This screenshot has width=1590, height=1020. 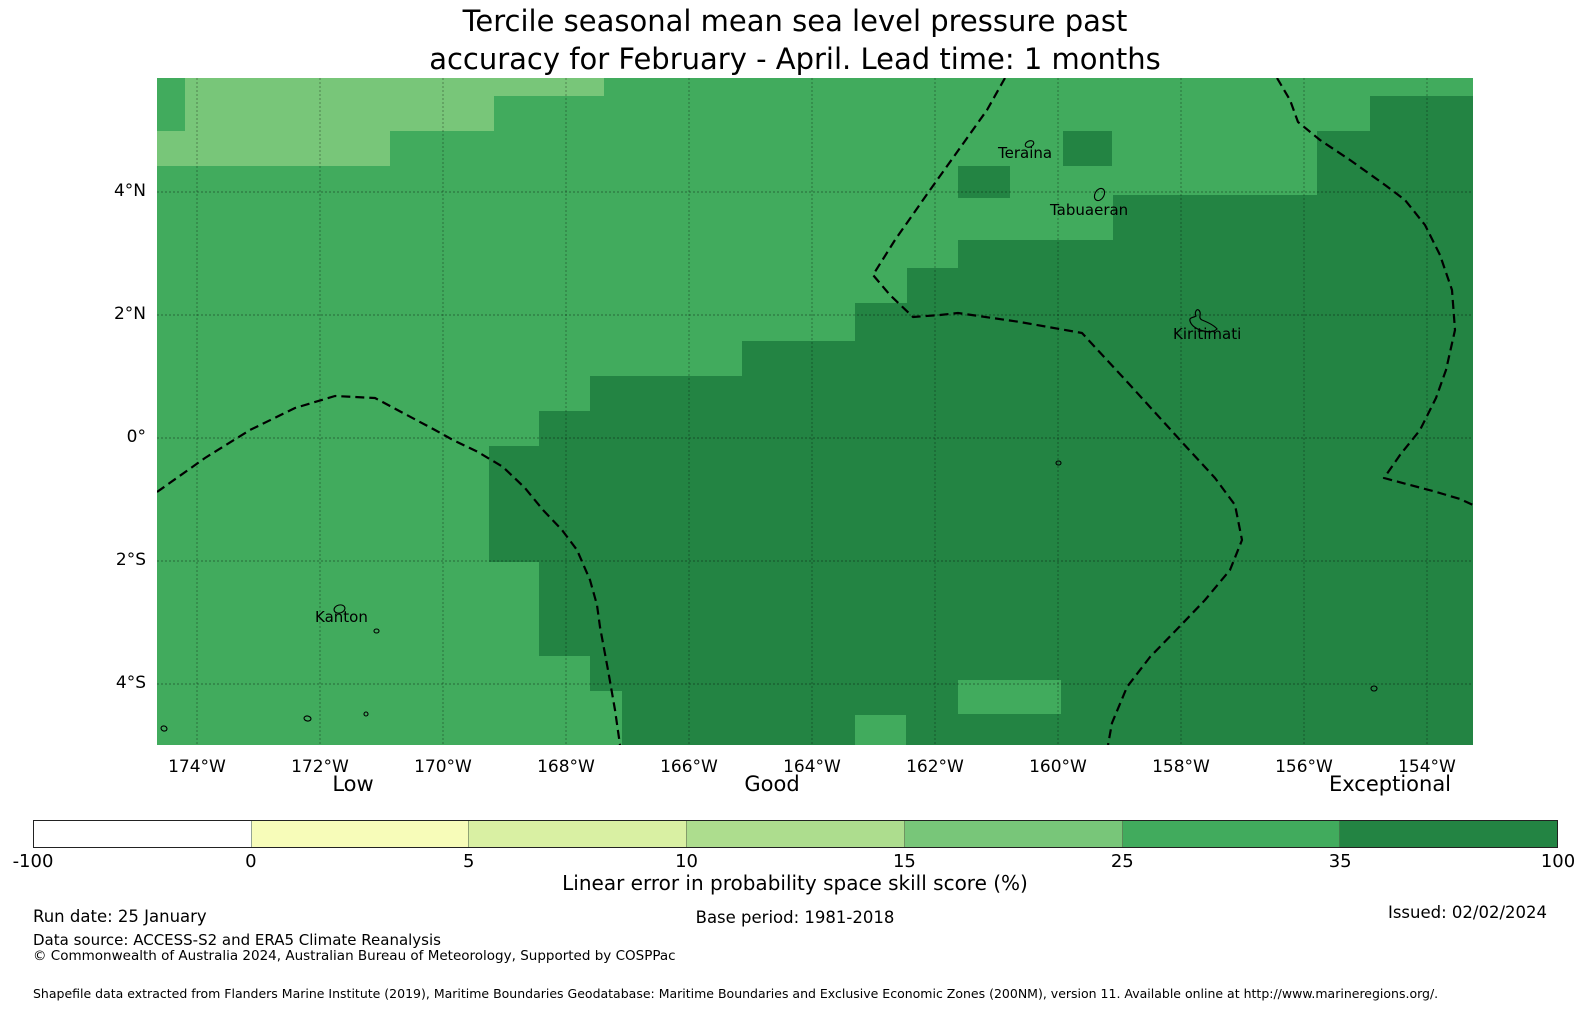 I want to click on small-island-sw3-icon, so click(x=164, y=728).